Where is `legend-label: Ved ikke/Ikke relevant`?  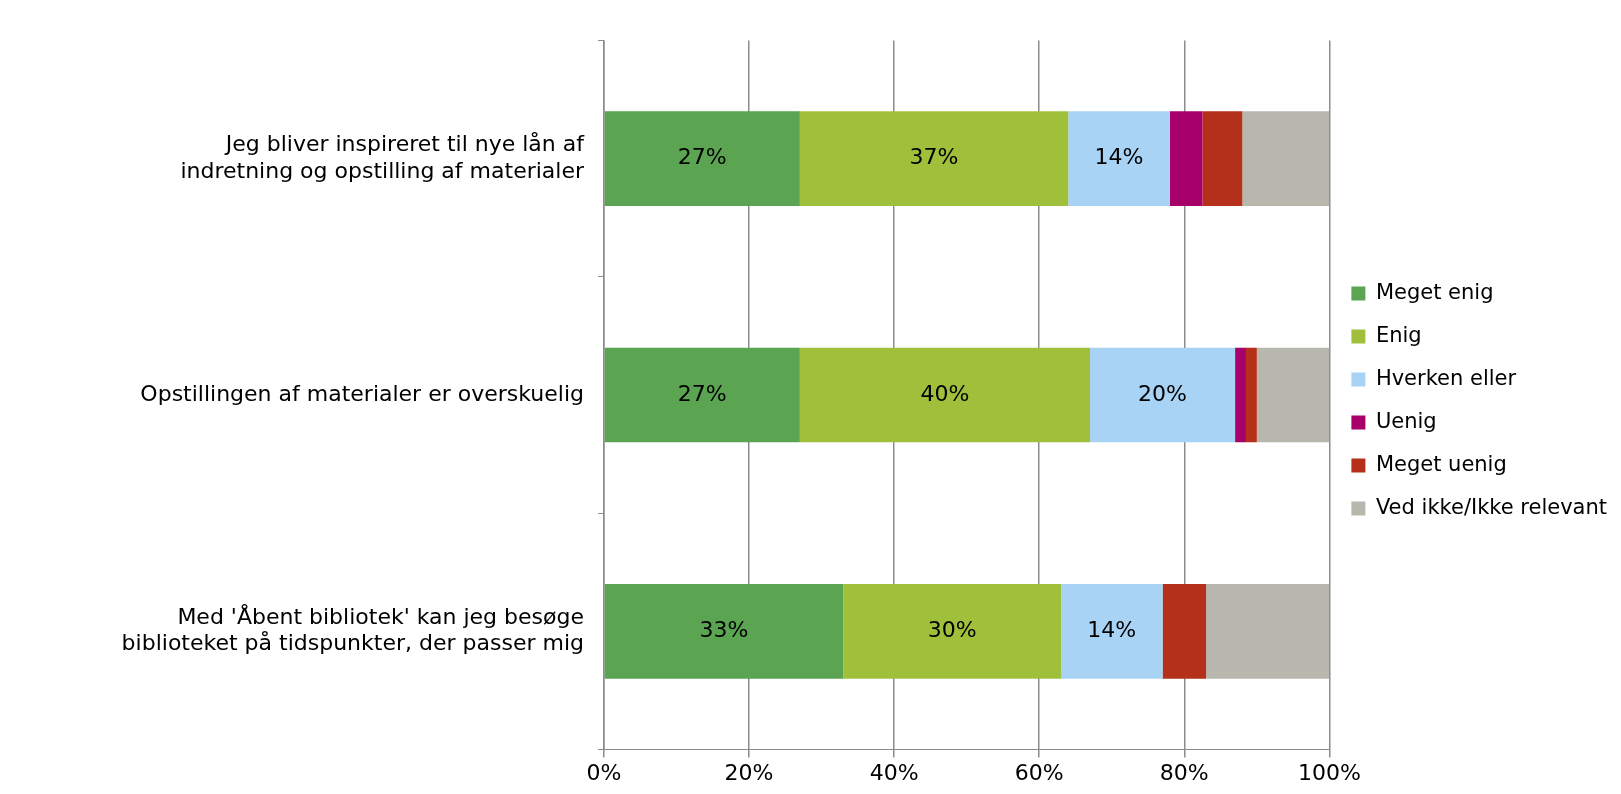 legend-label: Ved ikke/Ikke relevant is located at coordinates (1491, 506).